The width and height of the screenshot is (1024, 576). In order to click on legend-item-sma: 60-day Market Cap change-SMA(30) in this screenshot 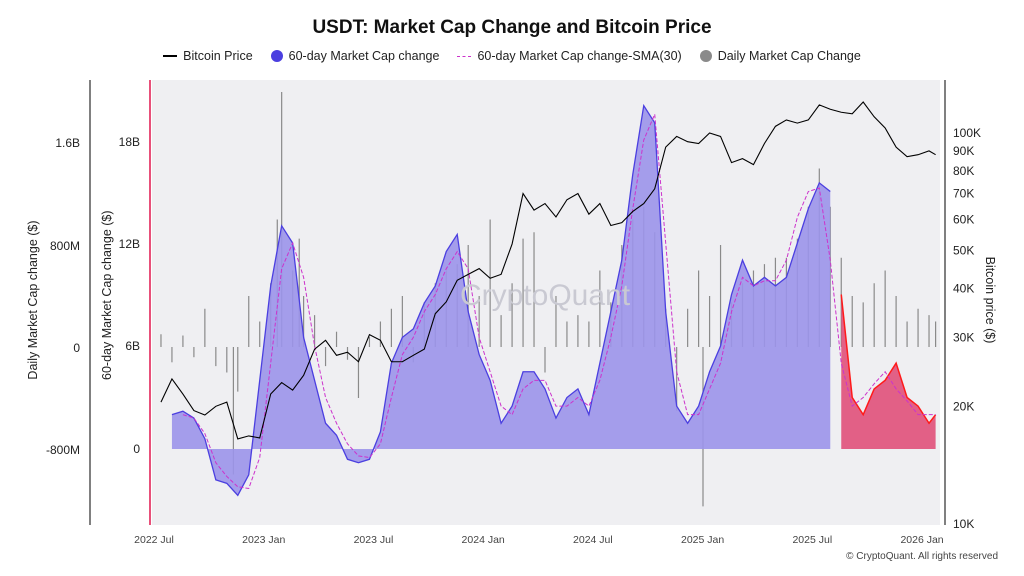, I will do `click(569, 56)`.